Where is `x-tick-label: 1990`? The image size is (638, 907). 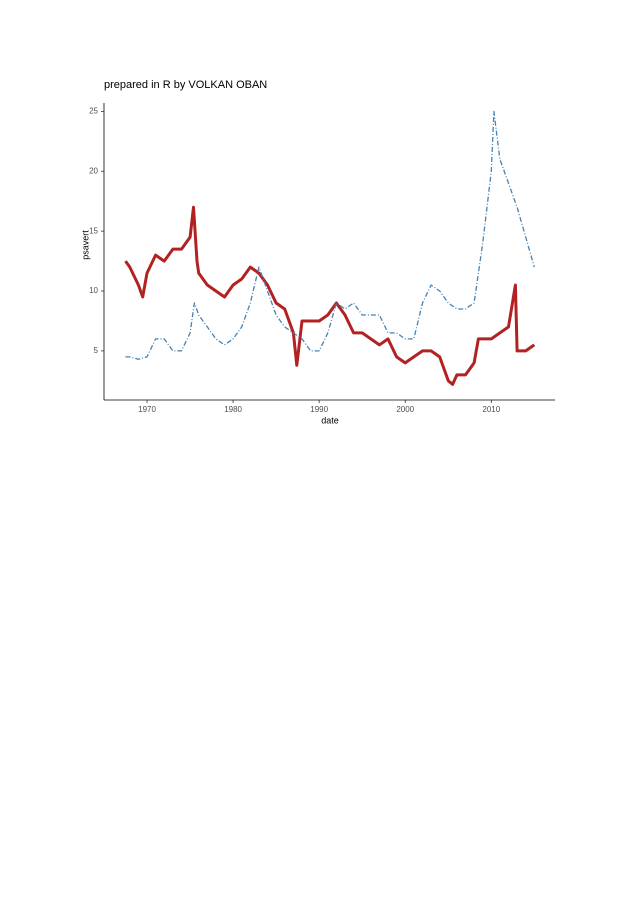 x-tick-label: 1990 is located at coordinates (319, 409).